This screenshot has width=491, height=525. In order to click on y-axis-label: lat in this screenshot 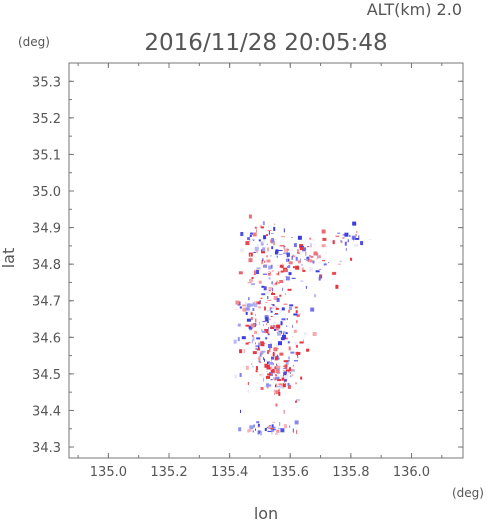, I will do `click(9, 258)`.